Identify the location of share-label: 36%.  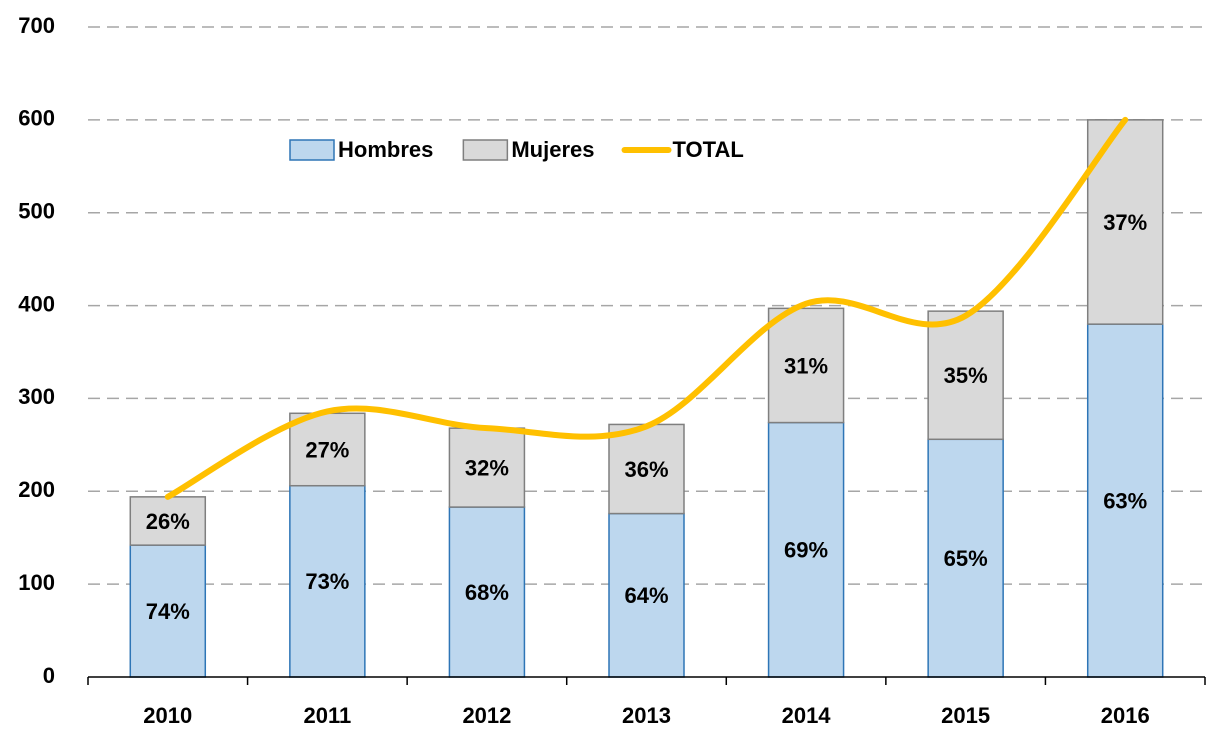
(646, 469).